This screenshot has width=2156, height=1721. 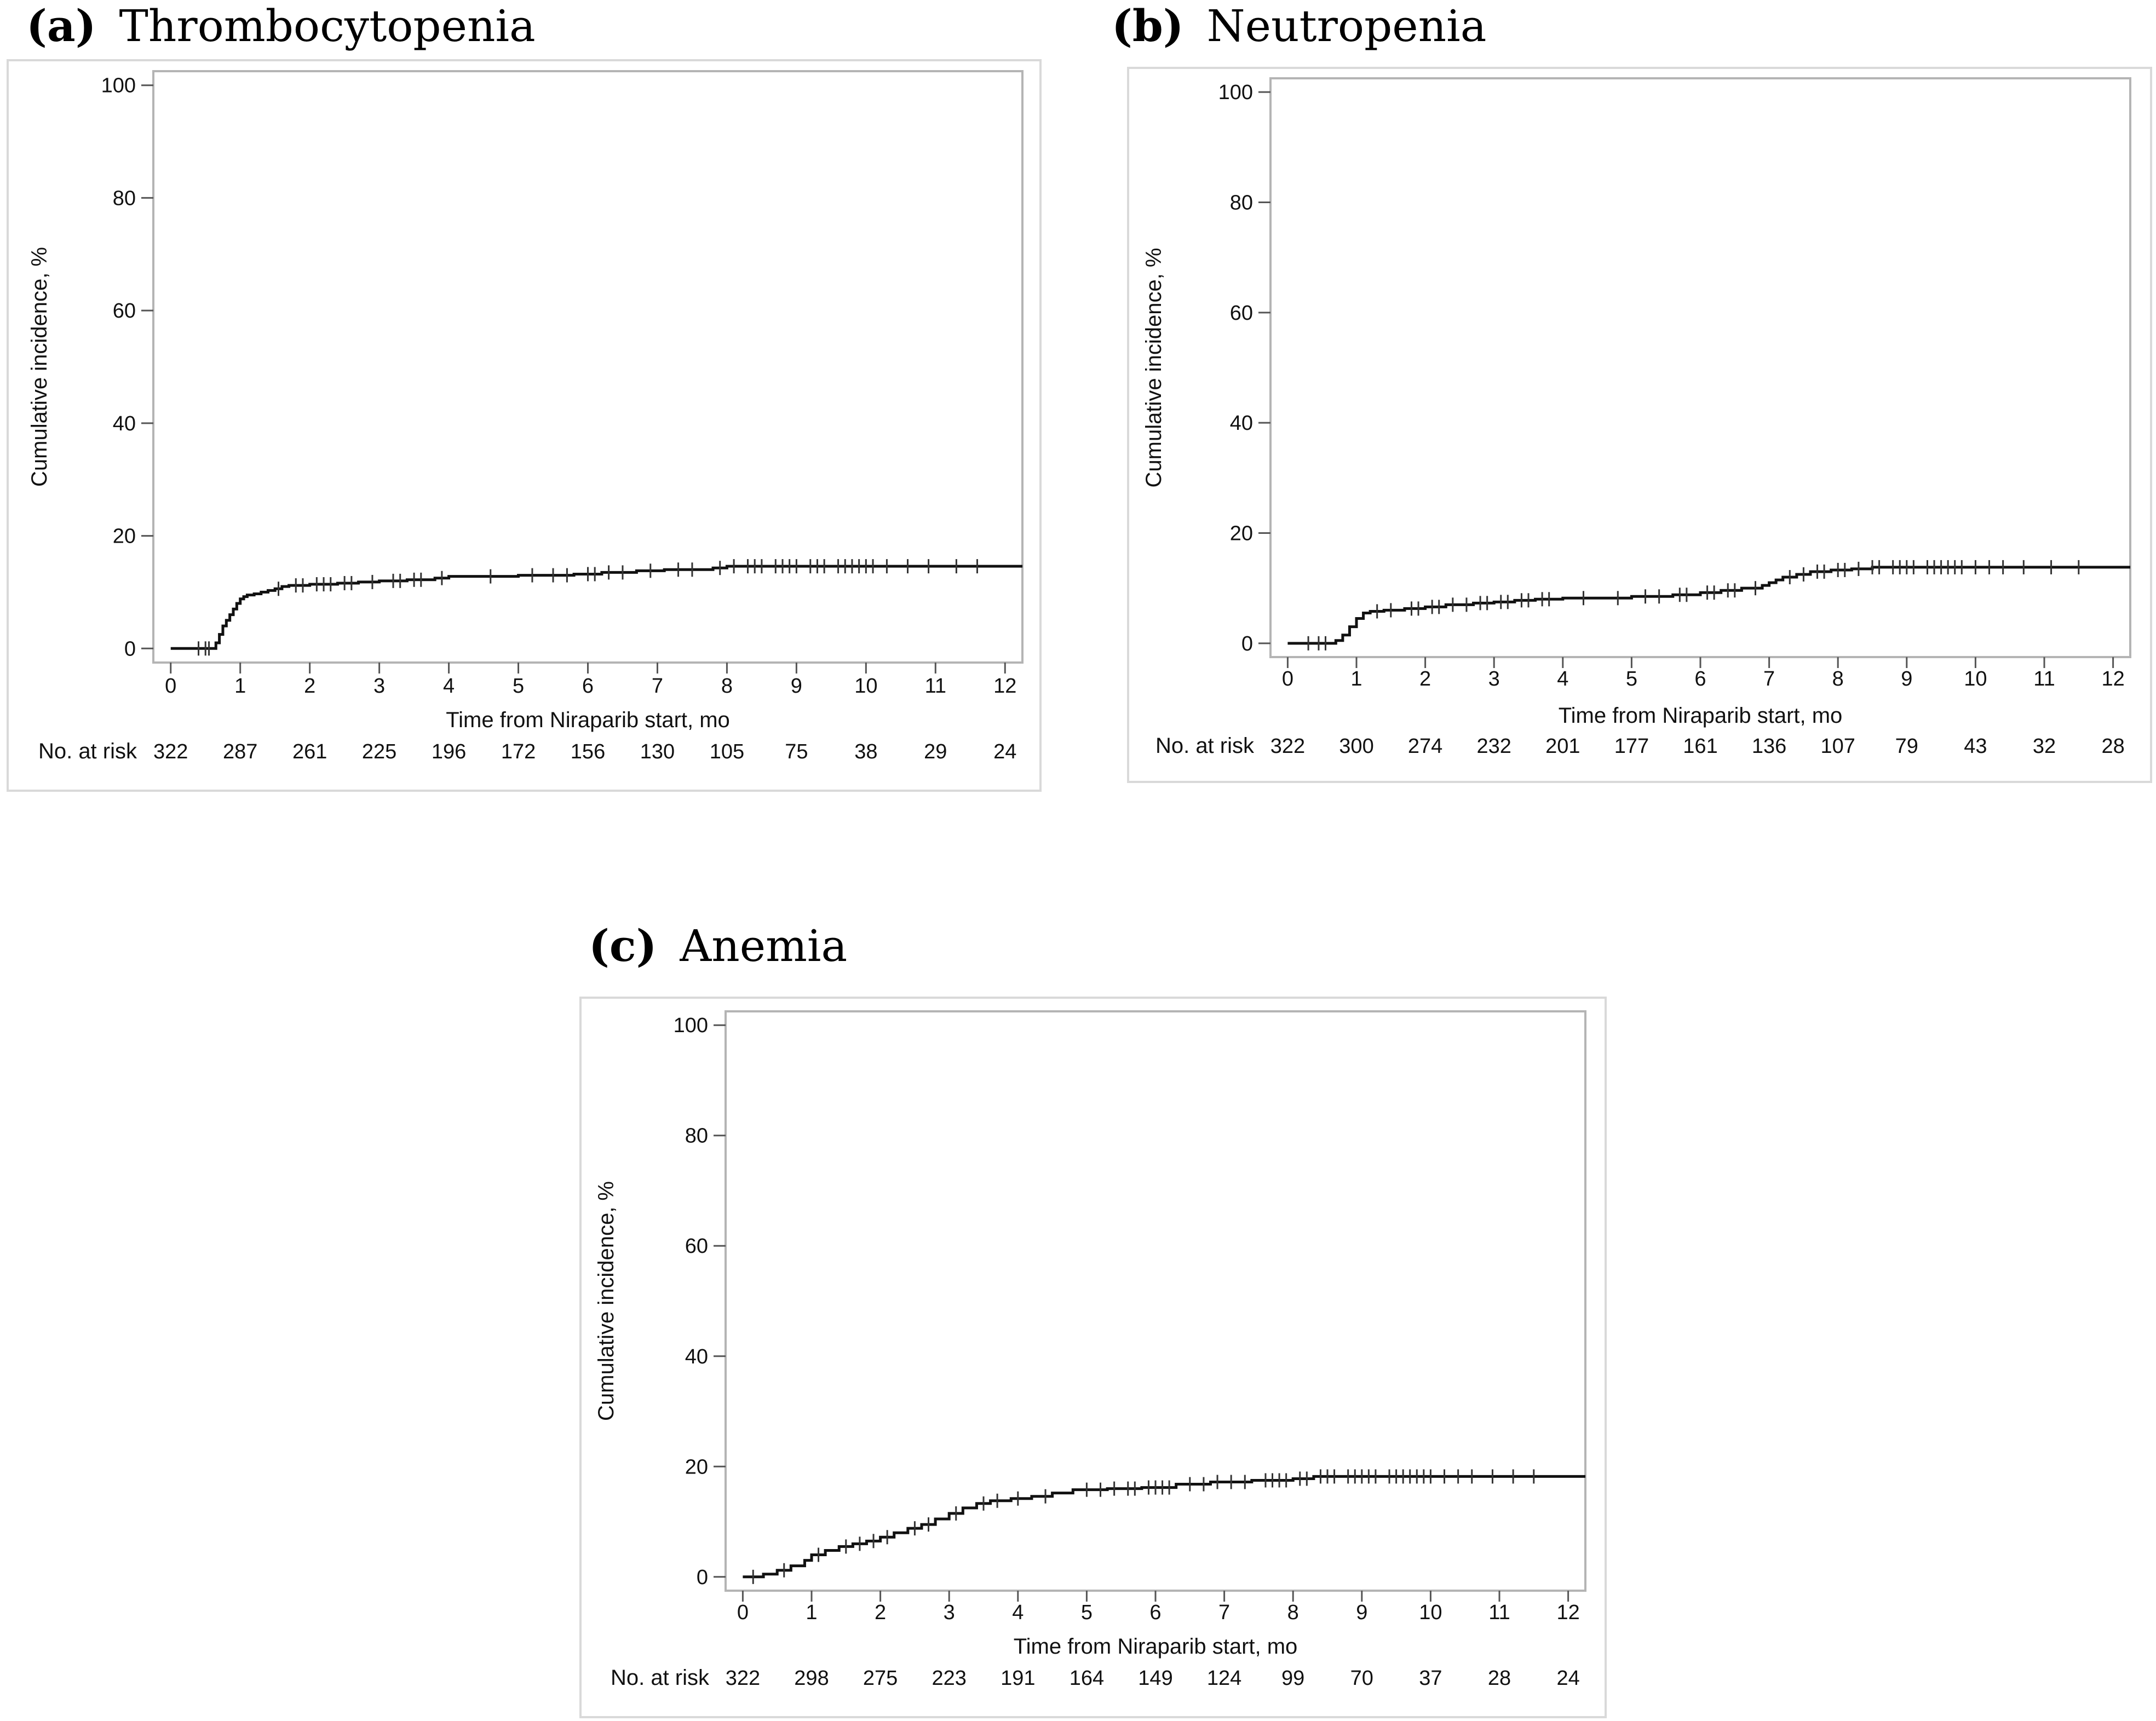 I want to click on risk-value: 107, so click(x=1838, y=746).